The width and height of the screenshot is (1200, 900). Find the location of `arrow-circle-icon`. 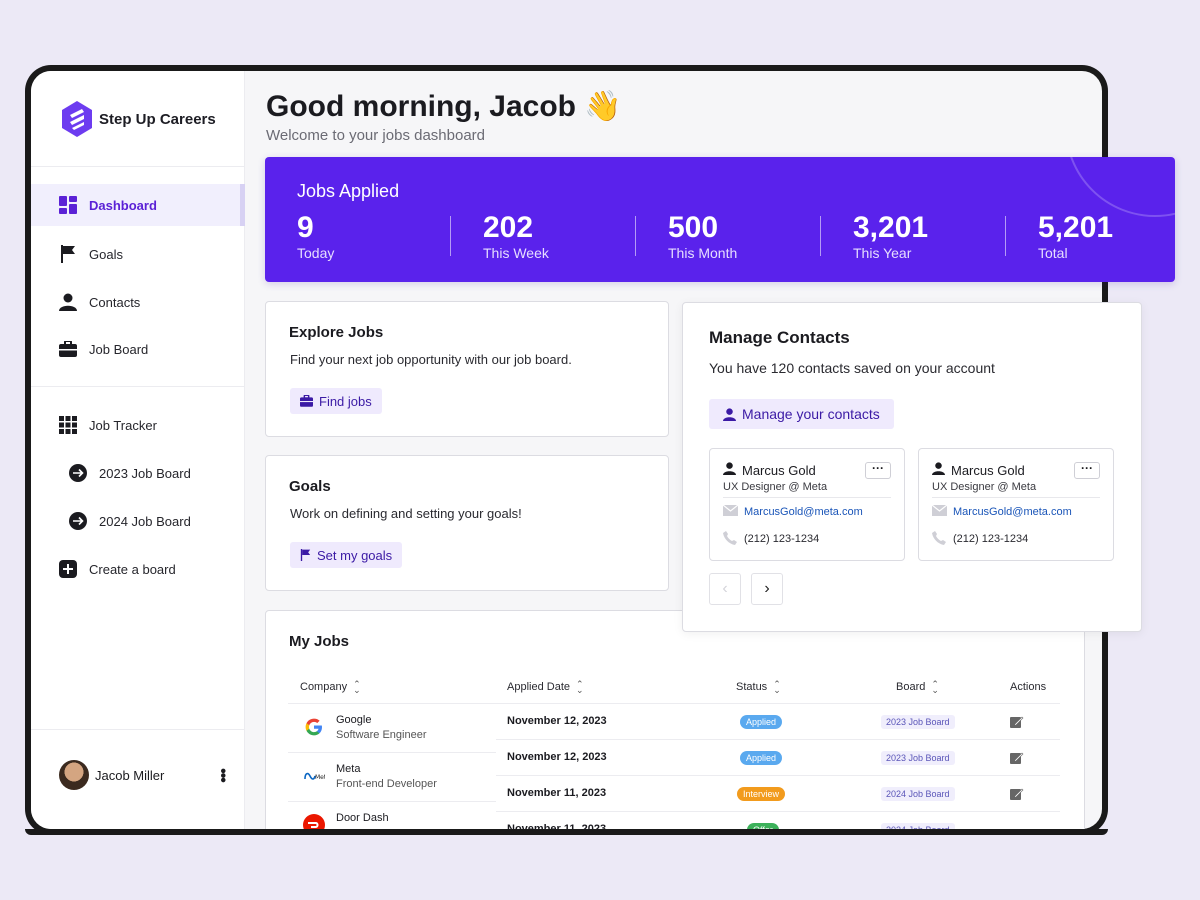

arrow-circle-icon is located at coordinates (78, 473).